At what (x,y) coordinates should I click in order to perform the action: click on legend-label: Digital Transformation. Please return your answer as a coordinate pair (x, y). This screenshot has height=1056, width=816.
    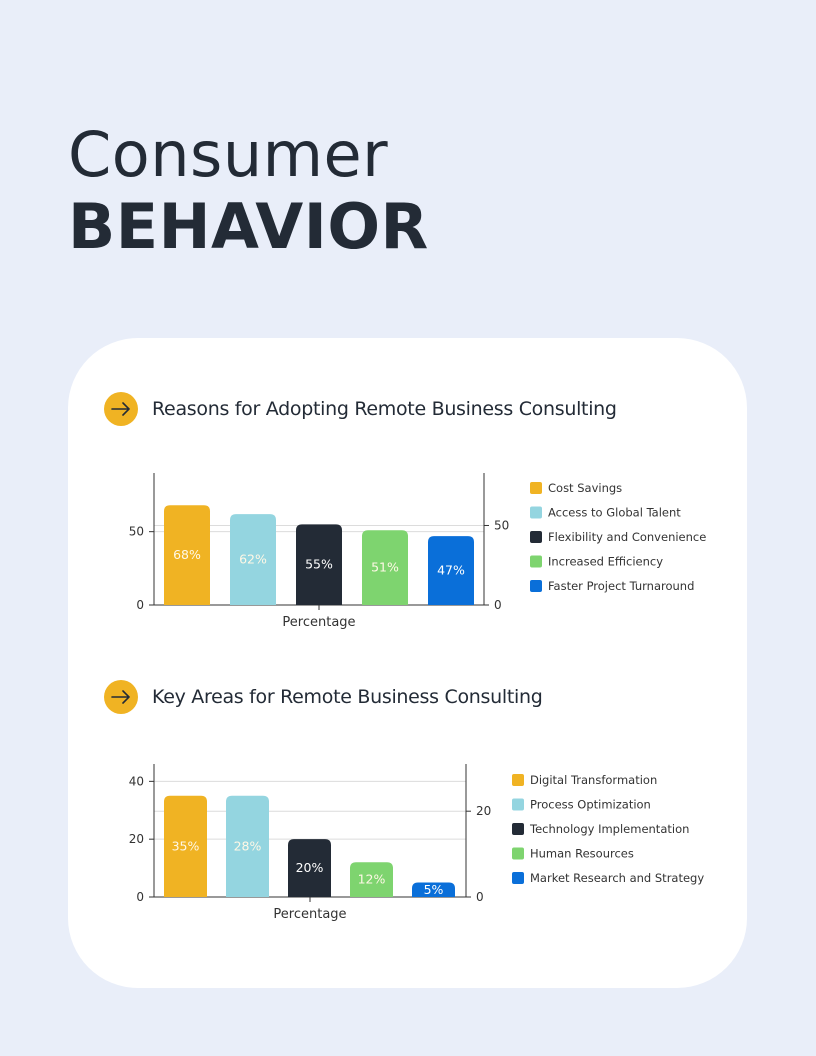
    Looking at the image, I should click on (593, 780).